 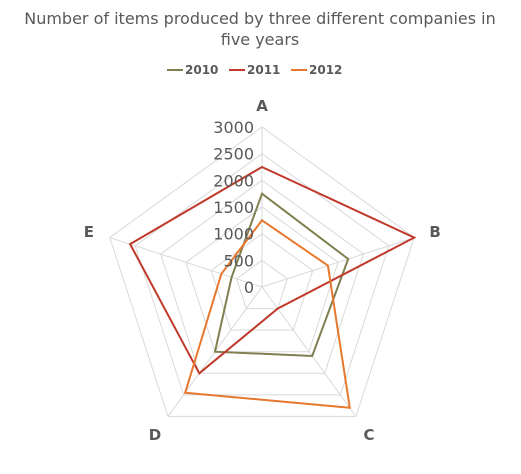 What do you see at coordinates (434, 232) in the screenshot?
I see `category-label-b: B` at bounding box center [434, 232].